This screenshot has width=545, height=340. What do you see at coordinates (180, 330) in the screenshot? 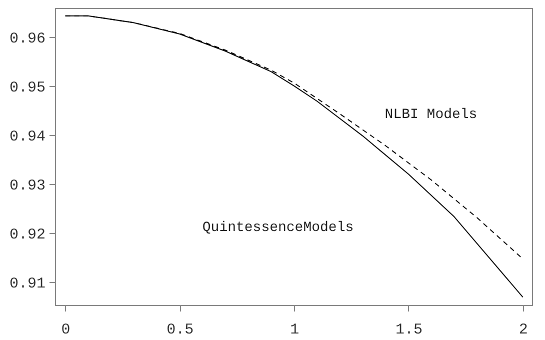
I see `x-tick-label: 0.5` at bounding box center [180, 330].